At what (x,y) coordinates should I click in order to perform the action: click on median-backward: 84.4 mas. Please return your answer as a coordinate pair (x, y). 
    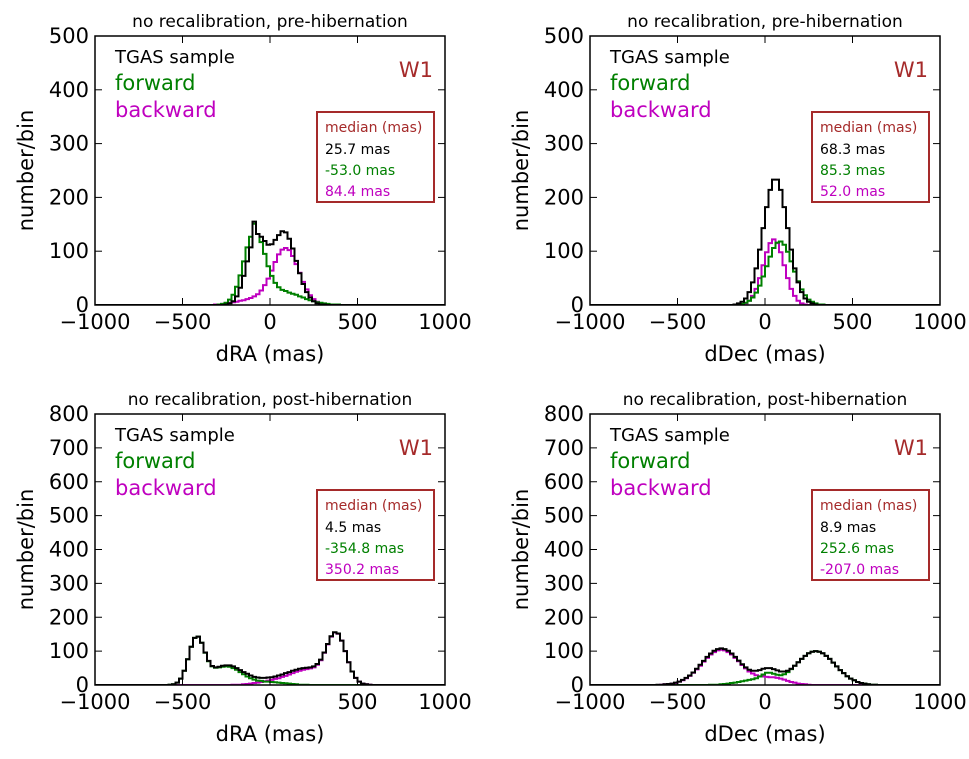
    Looking at the image, I should click on (357, 192).